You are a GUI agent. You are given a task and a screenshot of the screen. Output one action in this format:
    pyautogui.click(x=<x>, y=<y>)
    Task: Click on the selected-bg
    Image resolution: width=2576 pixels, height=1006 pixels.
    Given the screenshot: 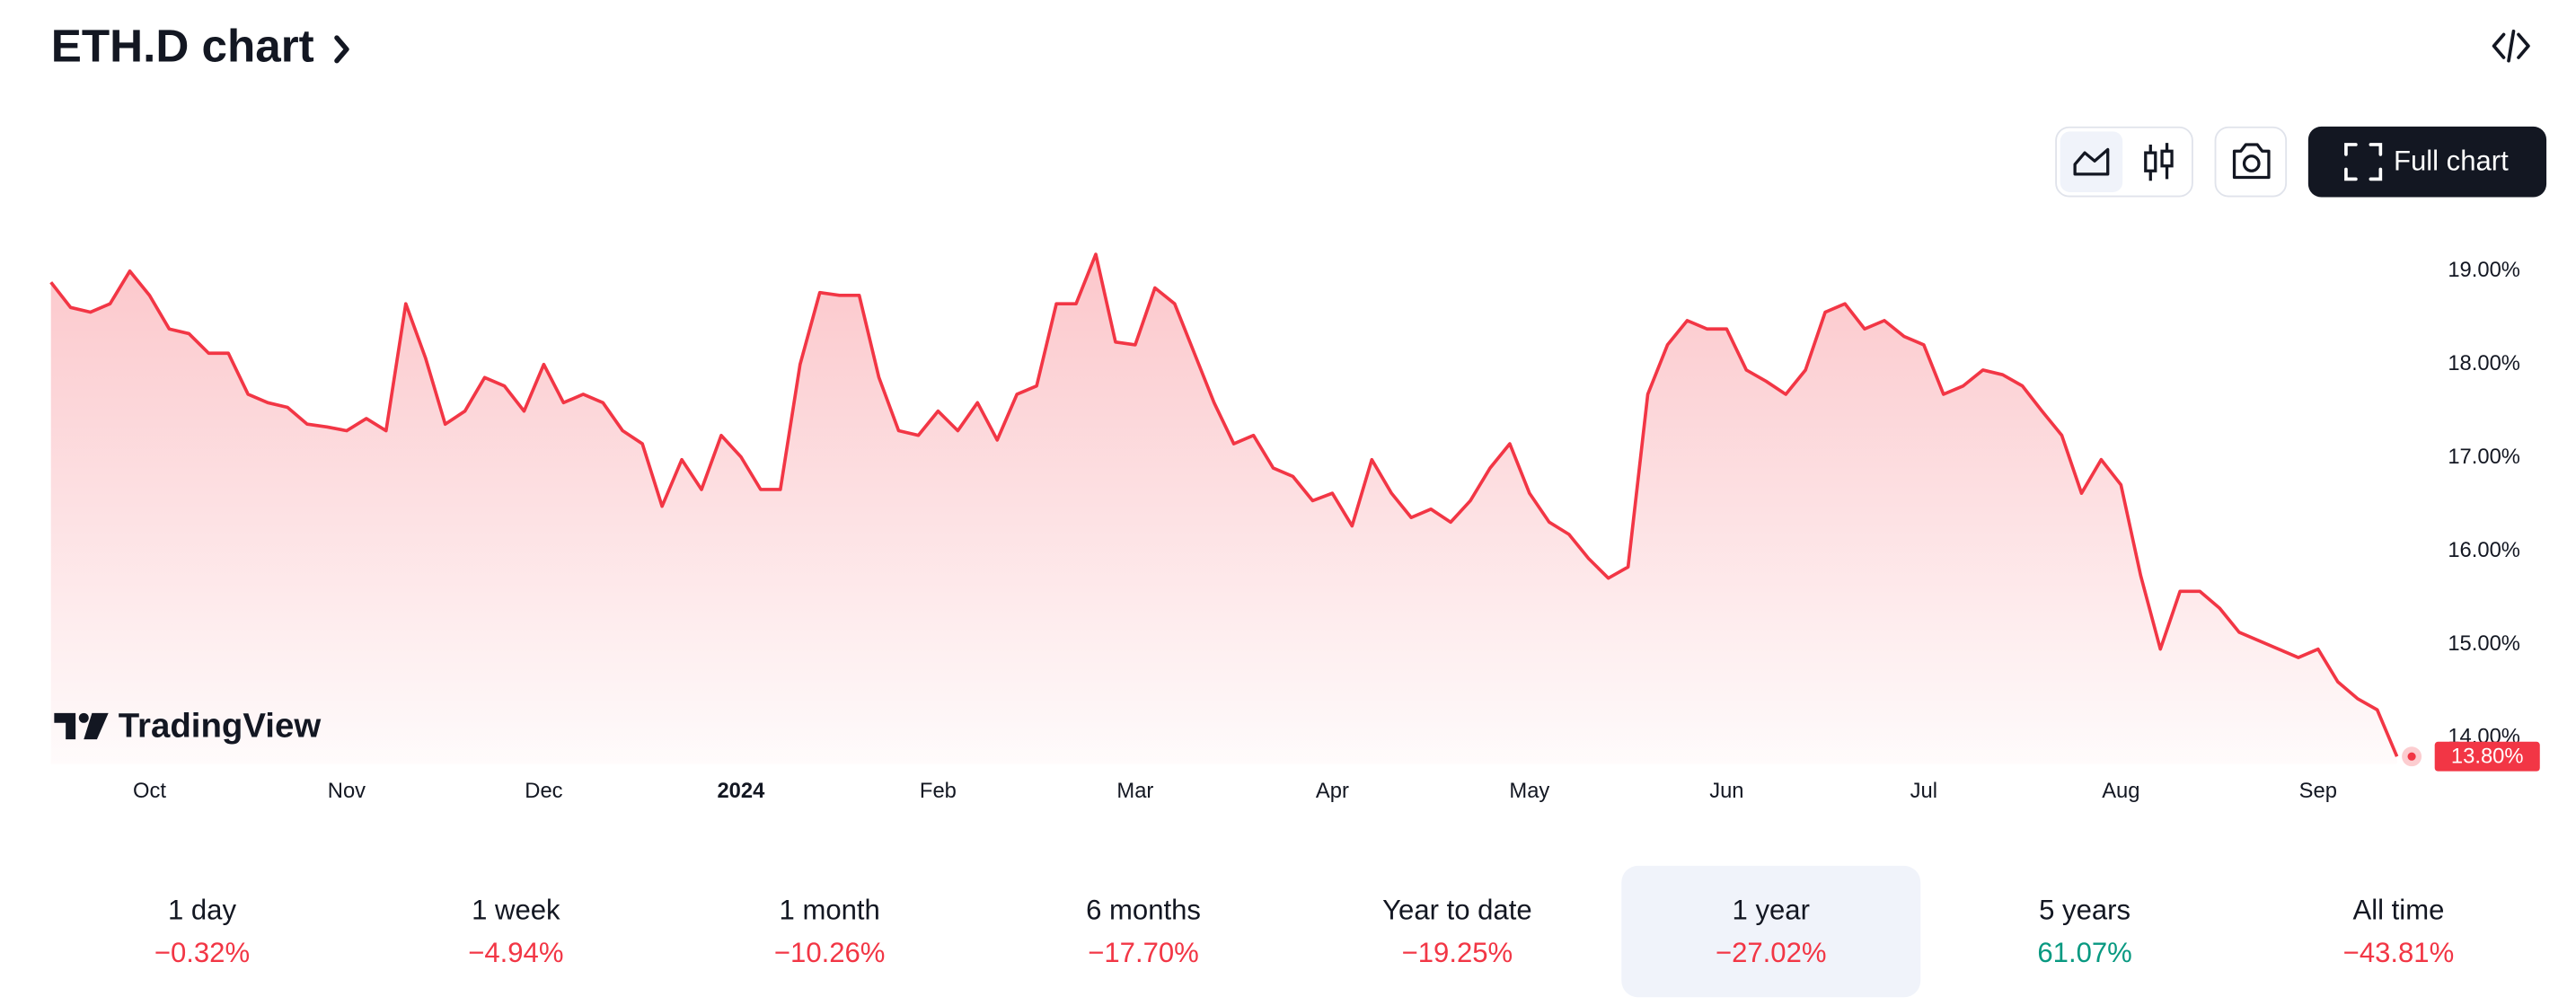 What is the action you would take?
    pyautogui.click(x=1771, y=931)
    